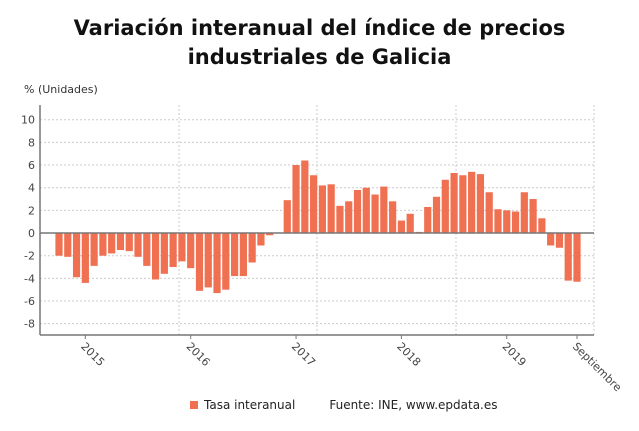 The height and width of the screenshot is (431, 639). What do you see at coordinates (31, 233) in the screenshot?
I see `y-tick-label: 0` at bounding box center [31, 233].